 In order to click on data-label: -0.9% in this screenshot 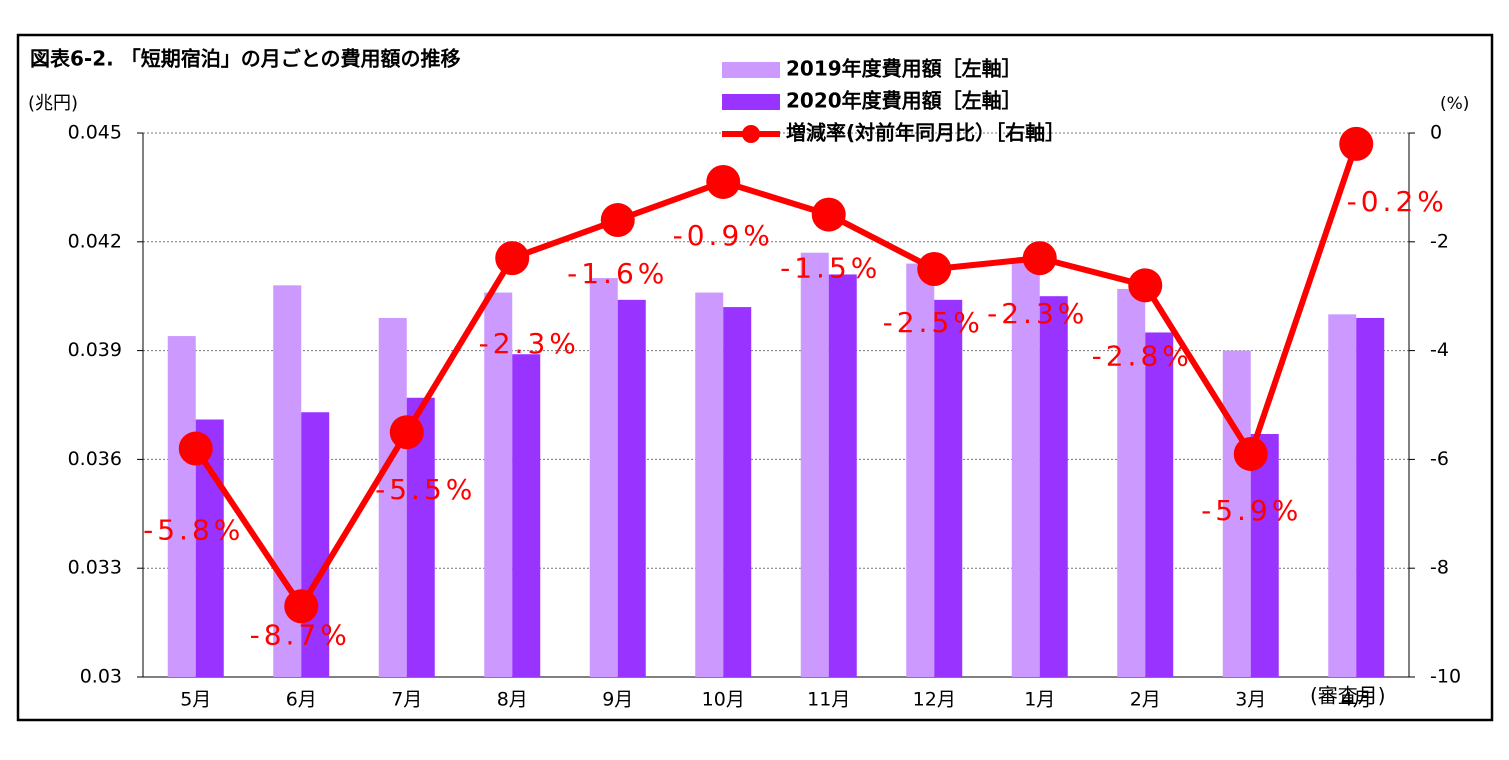, I will do `click(723, 235)`.